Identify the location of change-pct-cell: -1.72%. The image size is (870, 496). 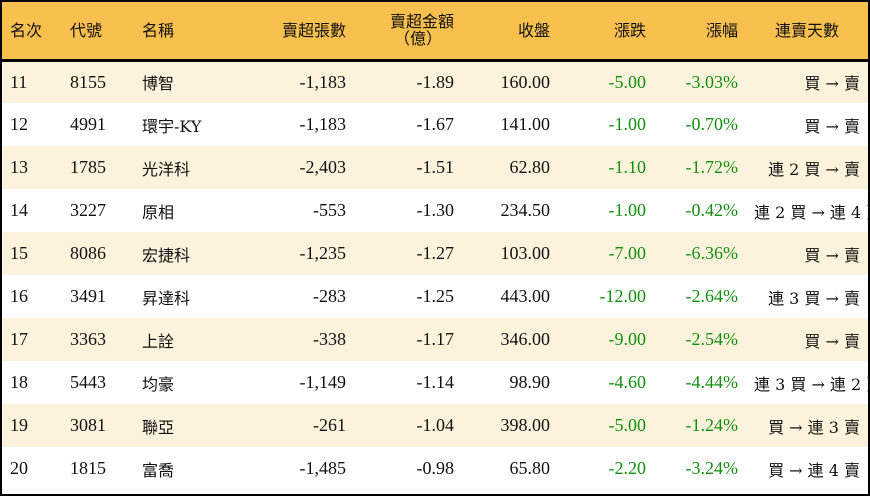
(712, 167).